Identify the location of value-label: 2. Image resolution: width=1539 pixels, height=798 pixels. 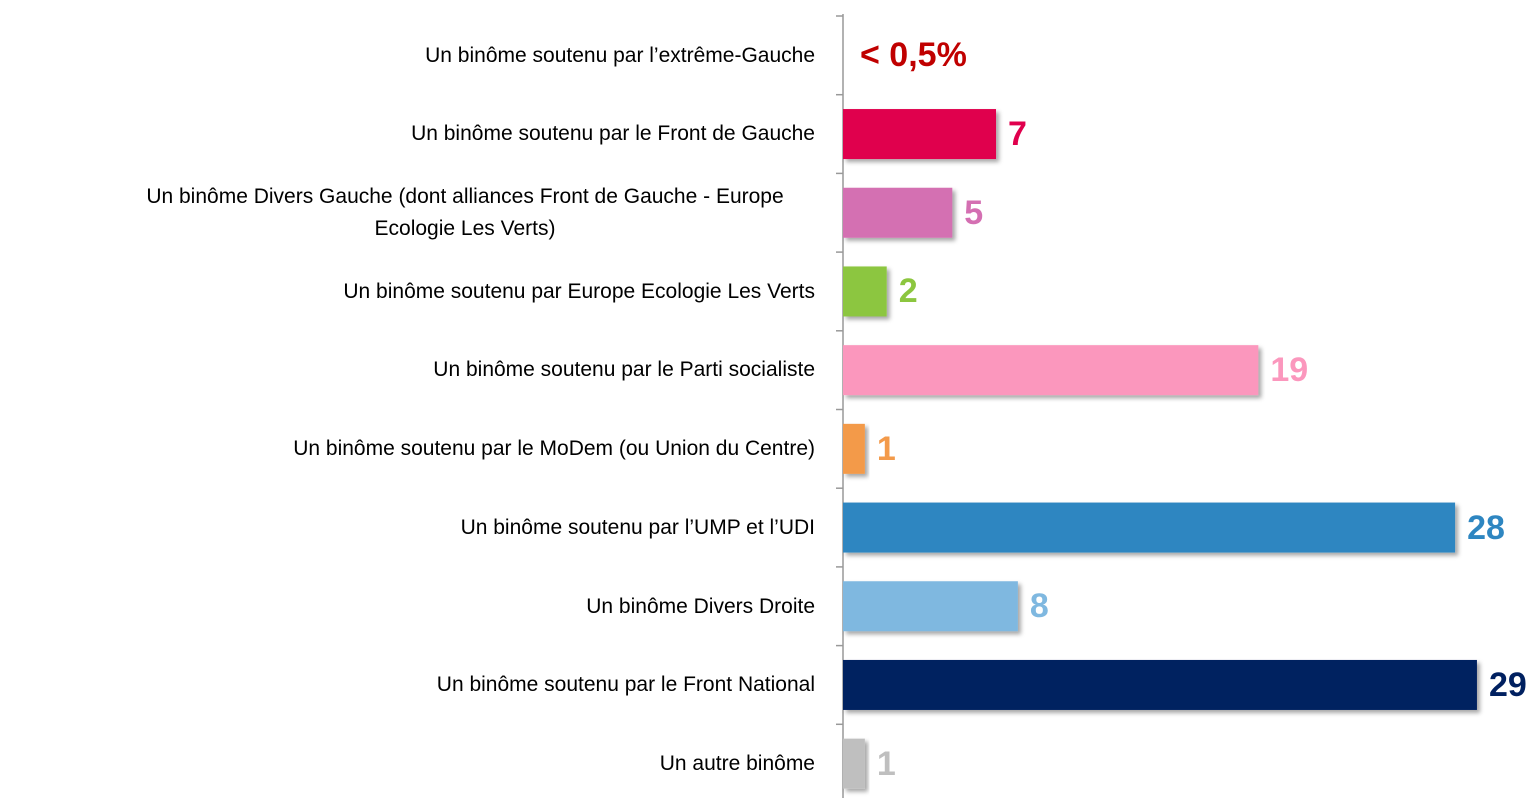
(908, 291).